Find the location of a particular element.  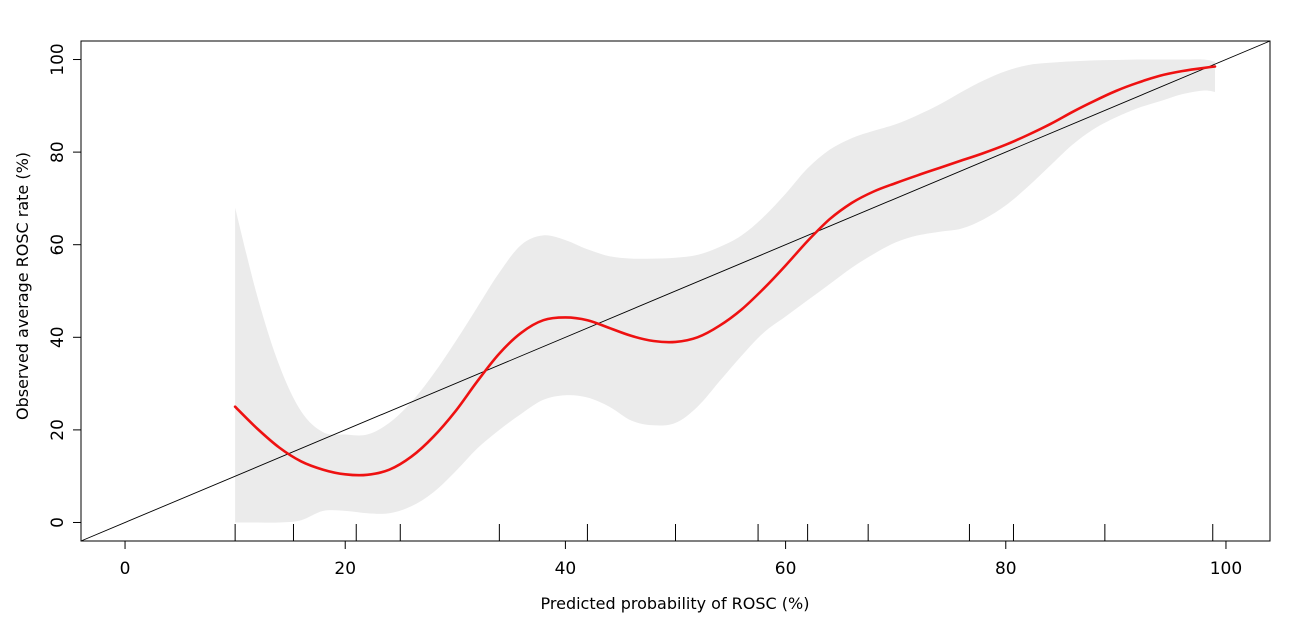

y-tick-label: 80 is located at coordinates (58, 152).